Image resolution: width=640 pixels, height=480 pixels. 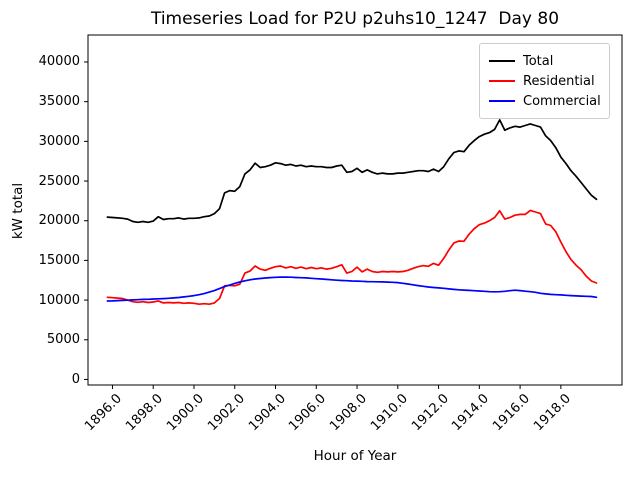 I want to click on y-tick-label: 40000, so click(x=59, y=62).